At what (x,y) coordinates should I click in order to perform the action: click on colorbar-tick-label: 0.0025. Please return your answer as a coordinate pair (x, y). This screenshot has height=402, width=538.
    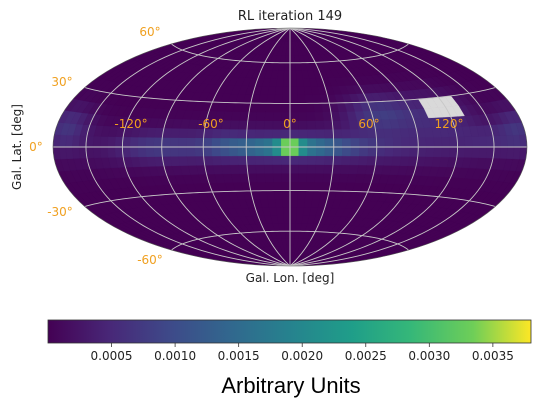
    Looking at the image, I should click on (366, 356).